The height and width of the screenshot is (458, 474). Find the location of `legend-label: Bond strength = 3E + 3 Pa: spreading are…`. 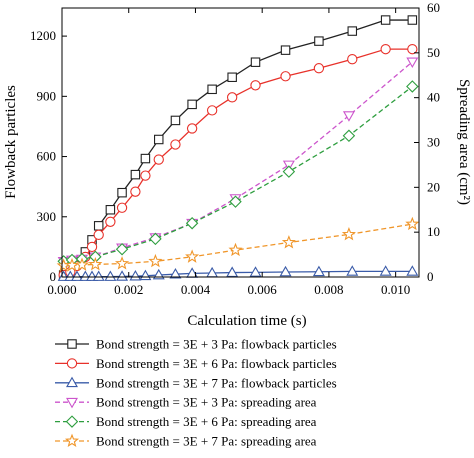

legend-label: Bond strength = 3E + 3 Pa: spreading are… is located at coordinates (206, 402).